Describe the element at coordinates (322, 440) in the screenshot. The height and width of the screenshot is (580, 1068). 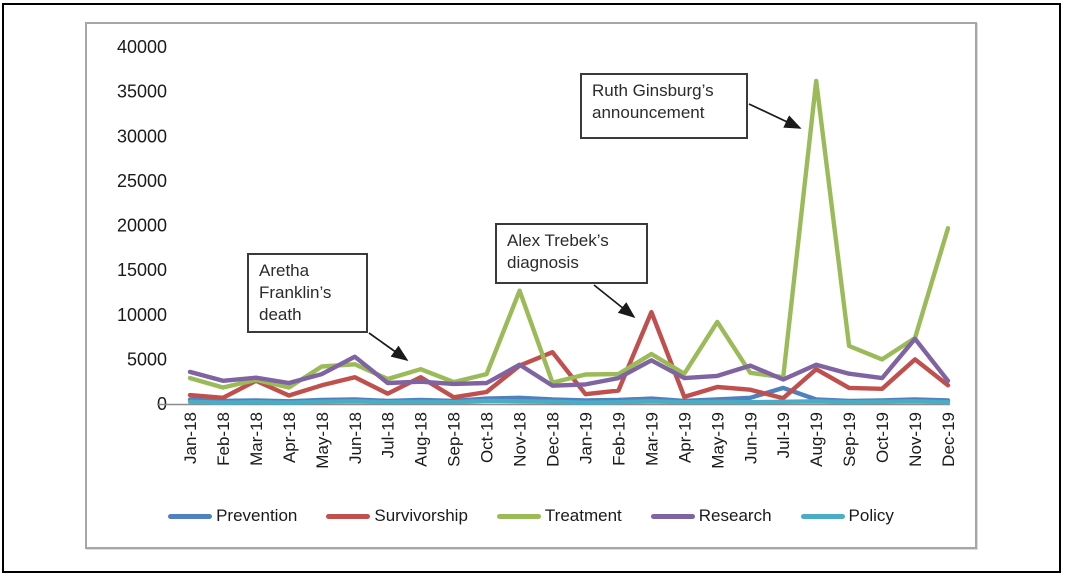
I see `x-axis-tick-label: May-18` at that location.